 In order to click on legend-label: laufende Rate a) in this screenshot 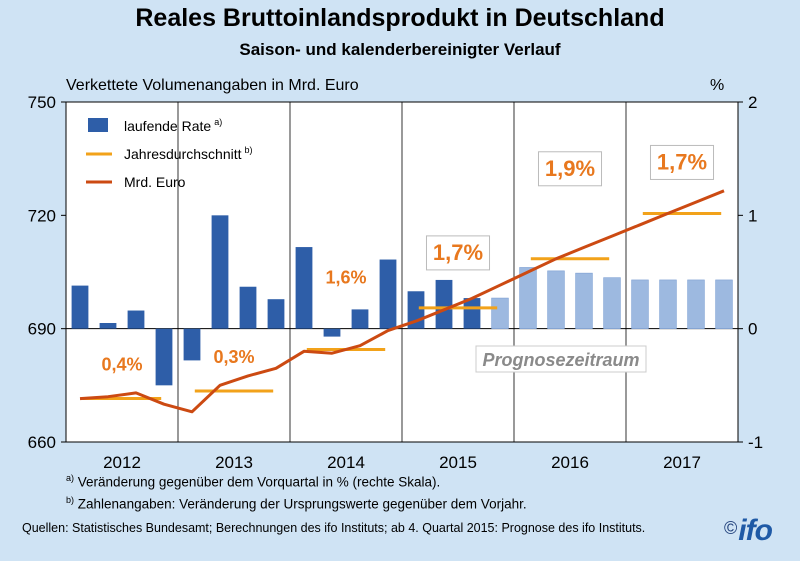, I will do `click(173, 125)`.